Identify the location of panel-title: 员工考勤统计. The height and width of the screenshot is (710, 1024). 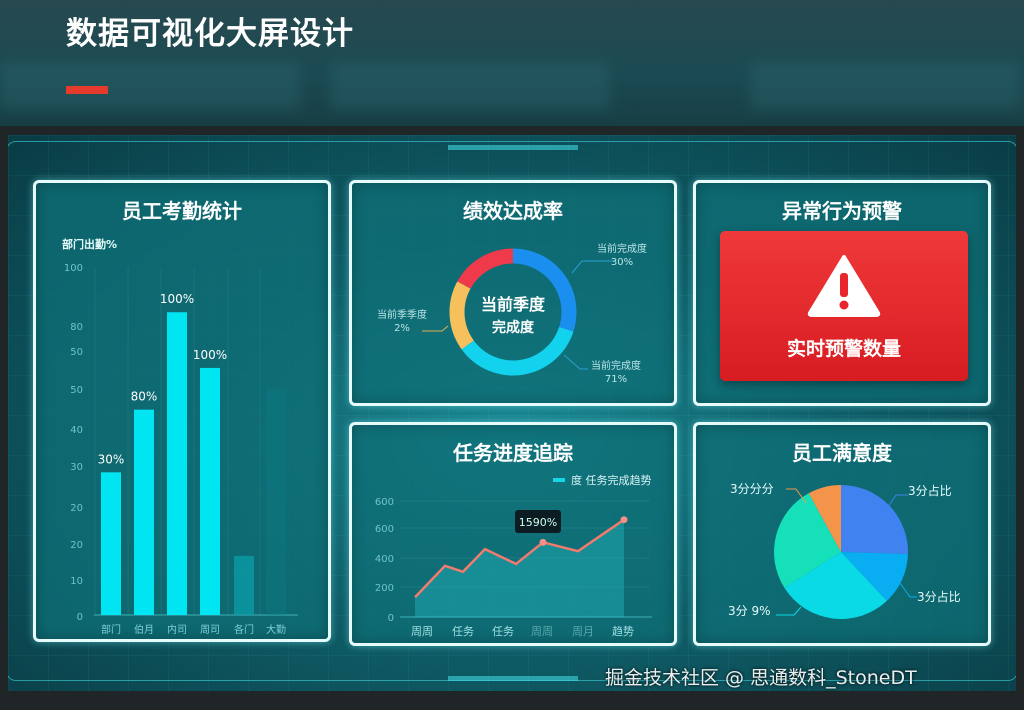
(182, 211).